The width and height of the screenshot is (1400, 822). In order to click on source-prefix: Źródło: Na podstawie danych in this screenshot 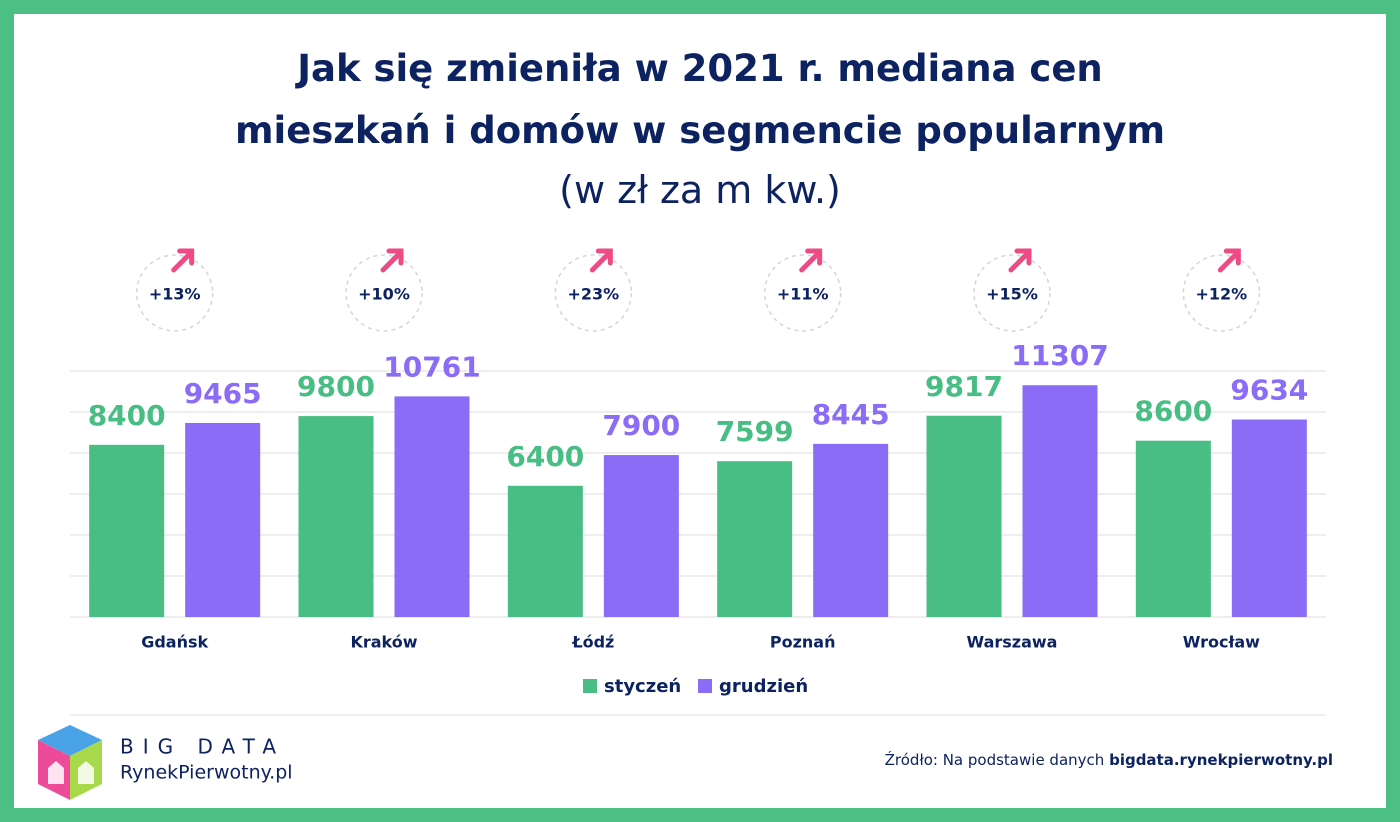, I will do `click(995, 759)`.